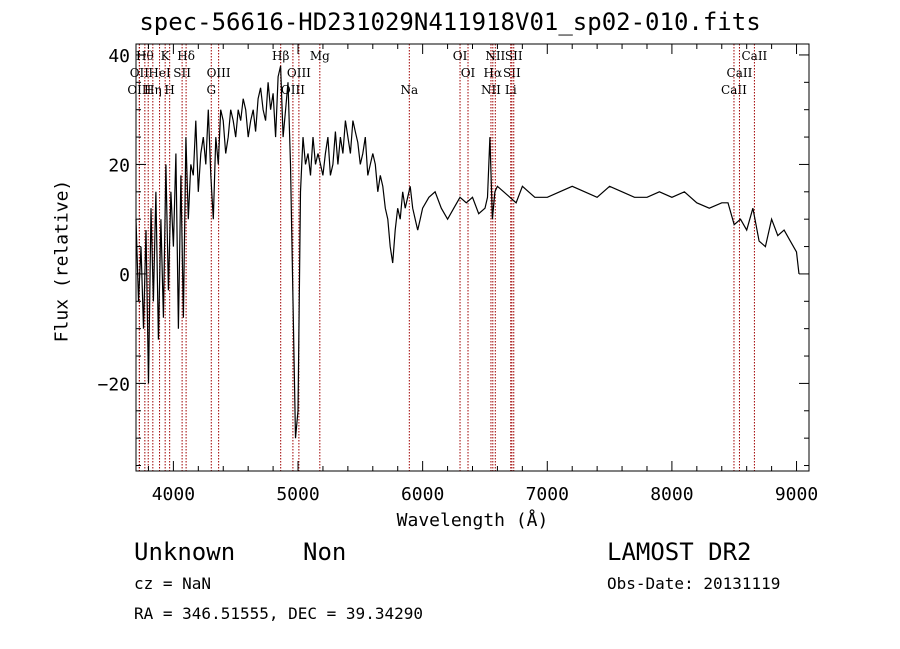 This screenshot has width=900, height=649. I want to click on x-tick-label: 7000, so click(547, 494).